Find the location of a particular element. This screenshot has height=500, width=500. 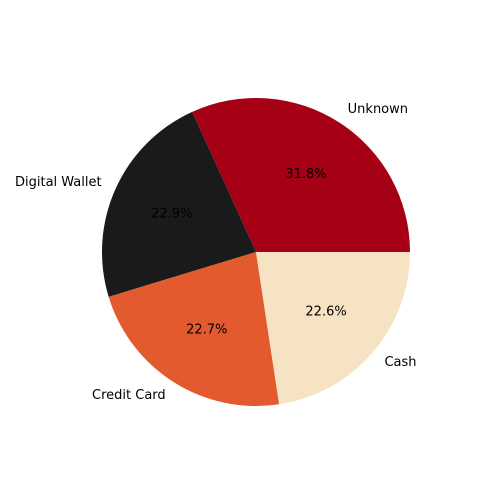

pie-slice-cash is located at coordinates (333, 328).